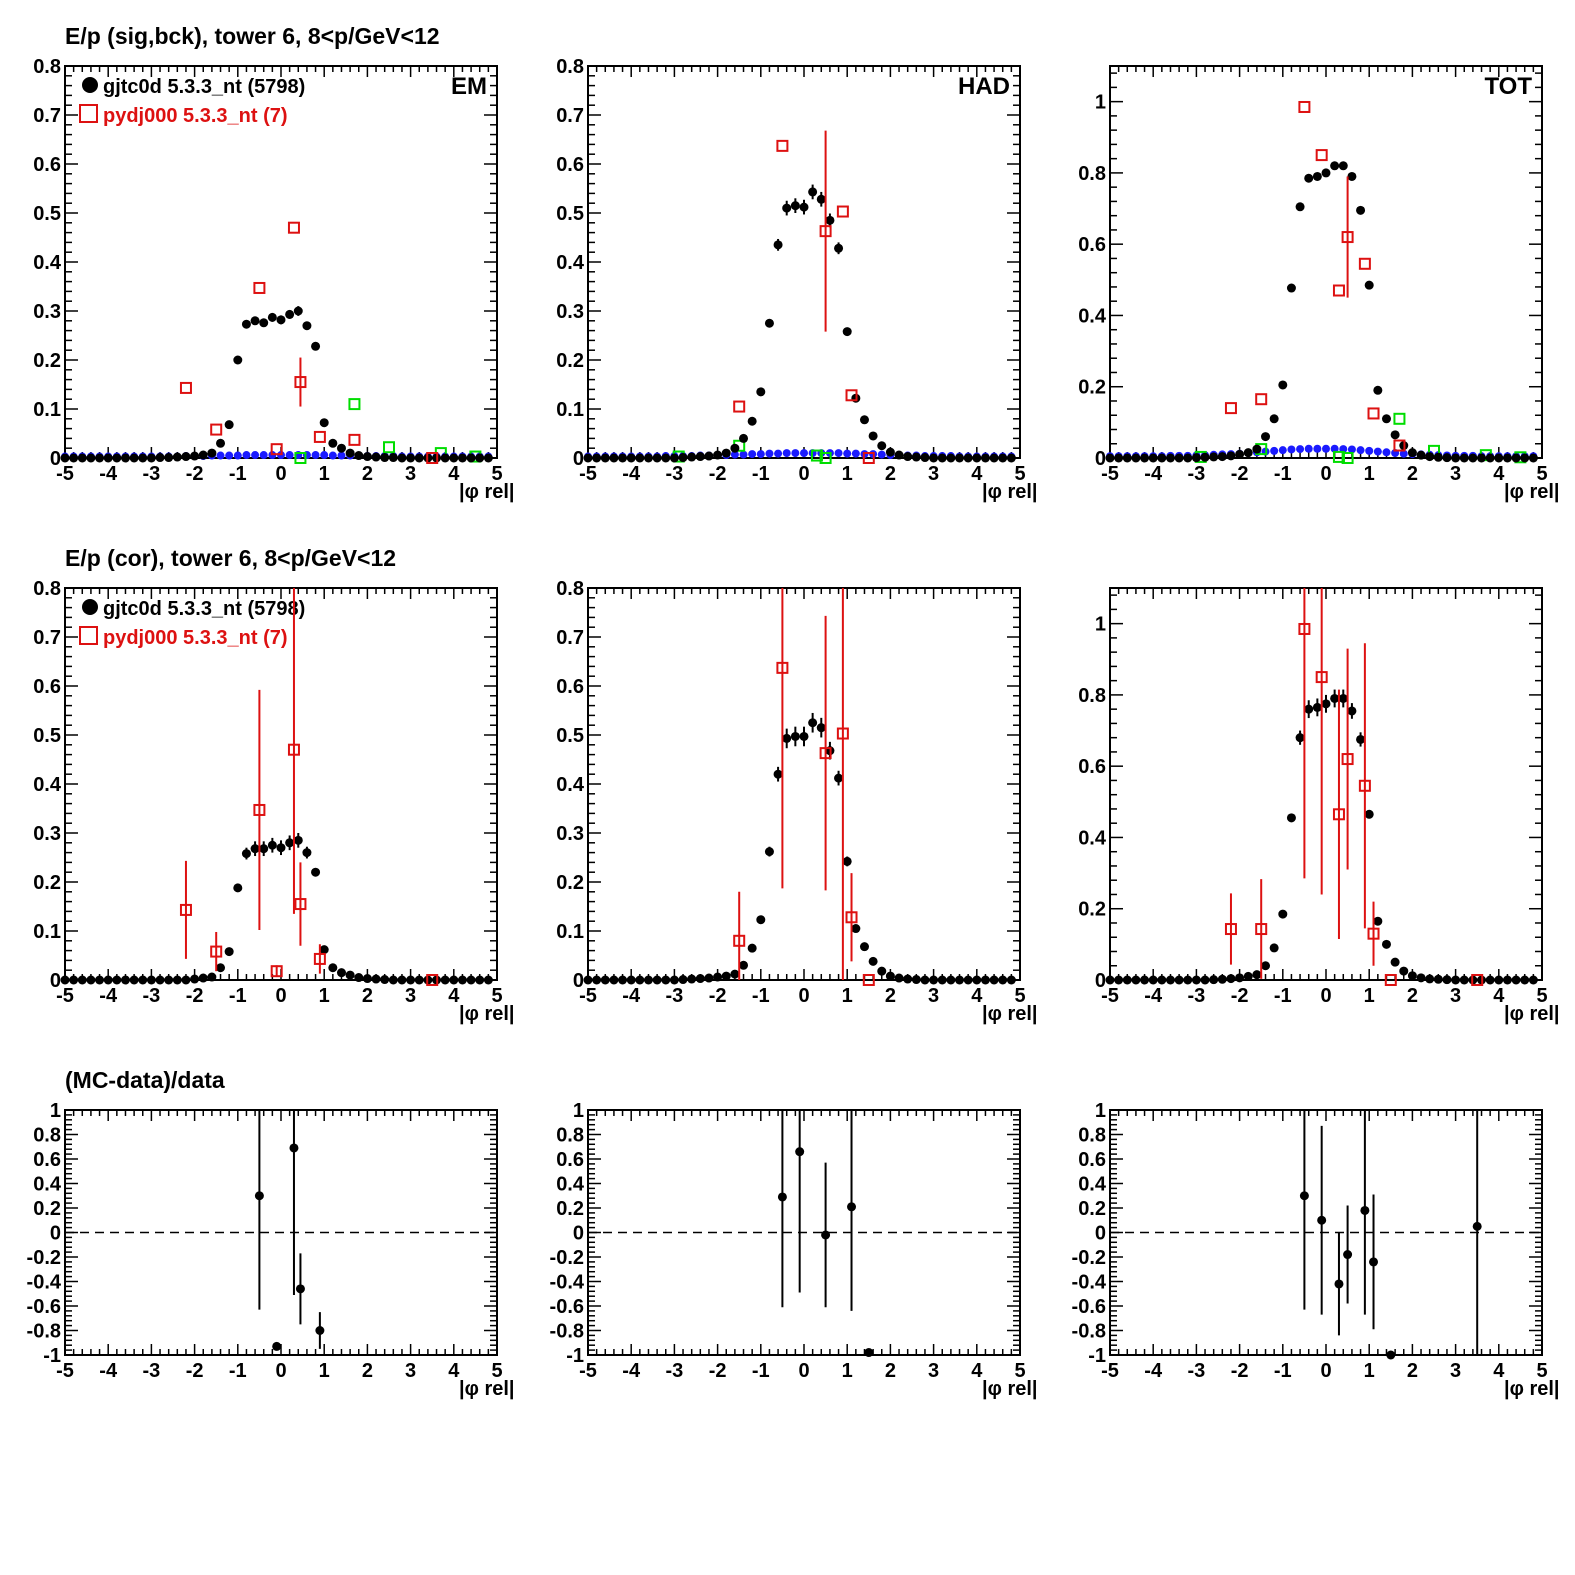  What do you see at coordinates (1197, 474) in the screenshot?
I see `x-tick-label: -3` at bounding box center [1197, 474].